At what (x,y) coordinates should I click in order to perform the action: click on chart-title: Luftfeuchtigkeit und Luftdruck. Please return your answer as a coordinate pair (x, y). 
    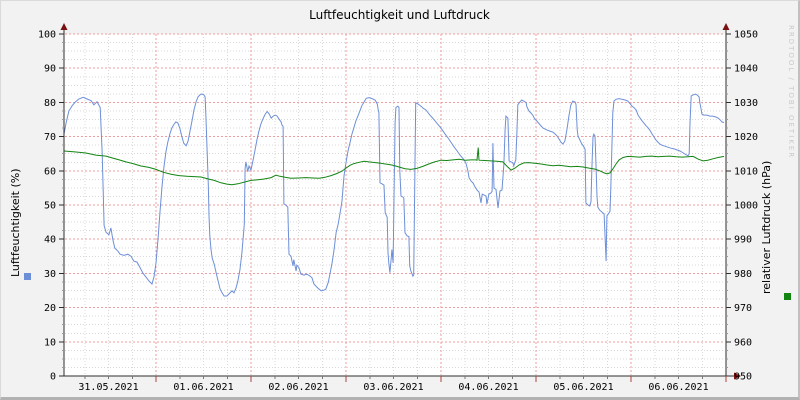
    Looking at the image, I should click on (399, 15).